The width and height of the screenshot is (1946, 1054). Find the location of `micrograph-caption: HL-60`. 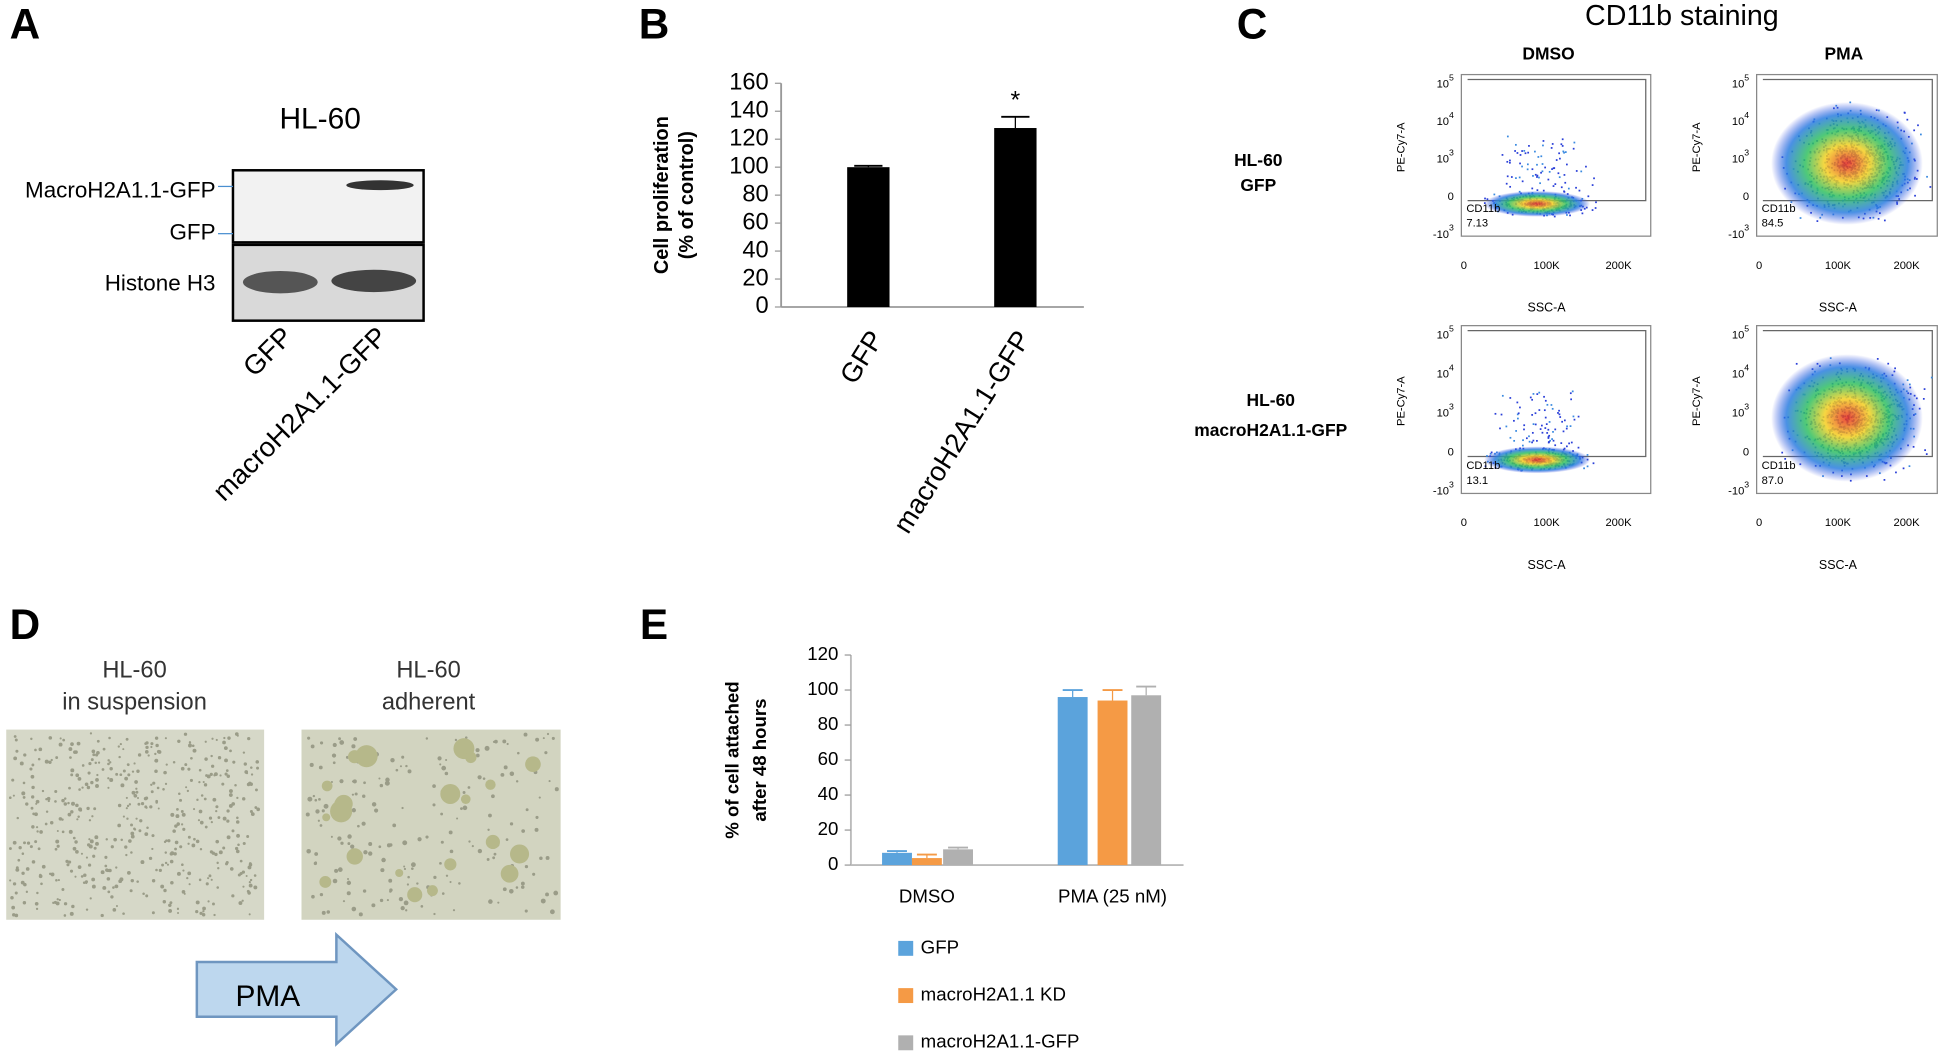

micrograph-caption: HL-60 is located at coordinates (134, 670).